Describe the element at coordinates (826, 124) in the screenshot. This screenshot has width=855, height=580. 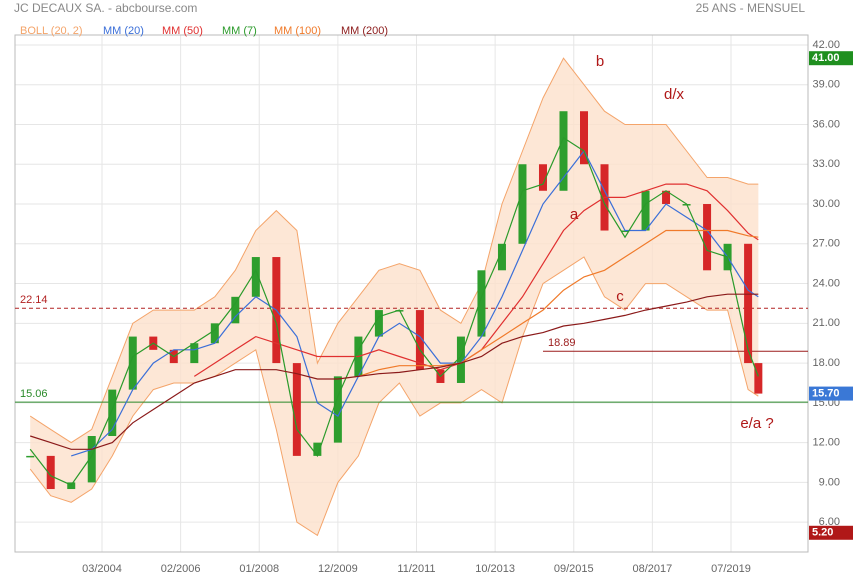
I see `y-tick-label: 36.00` at that location.